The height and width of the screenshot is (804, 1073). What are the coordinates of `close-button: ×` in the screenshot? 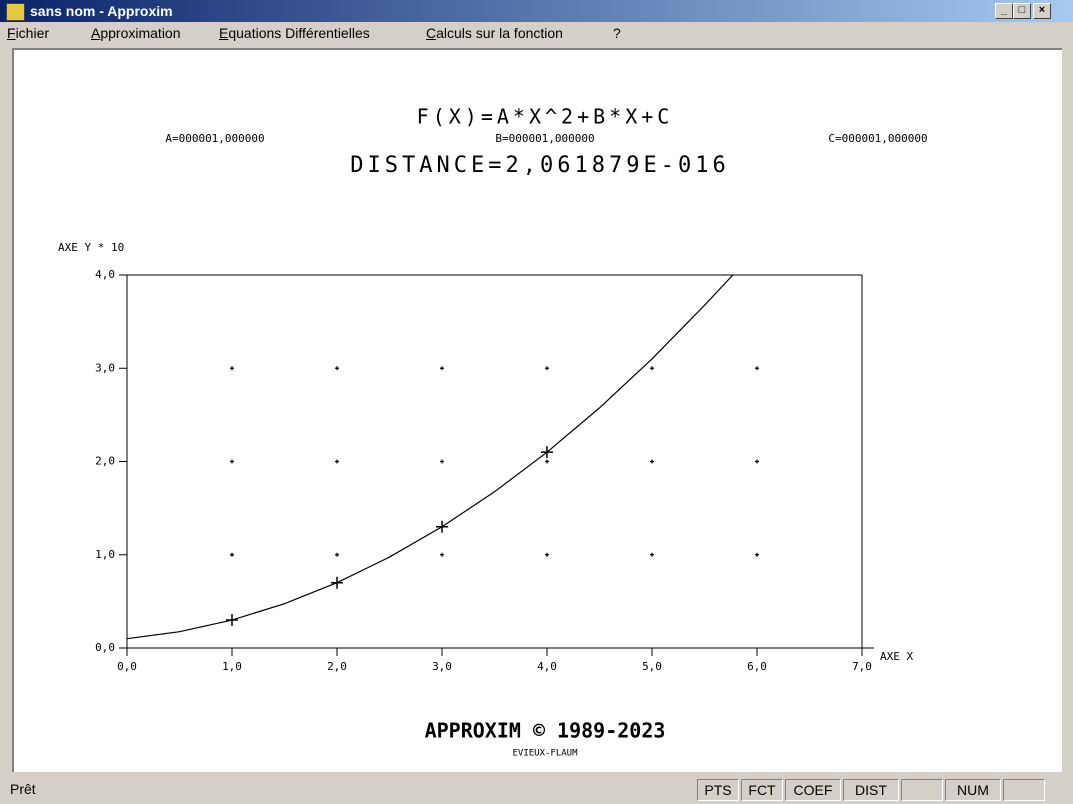 It's located at (1042, 11).